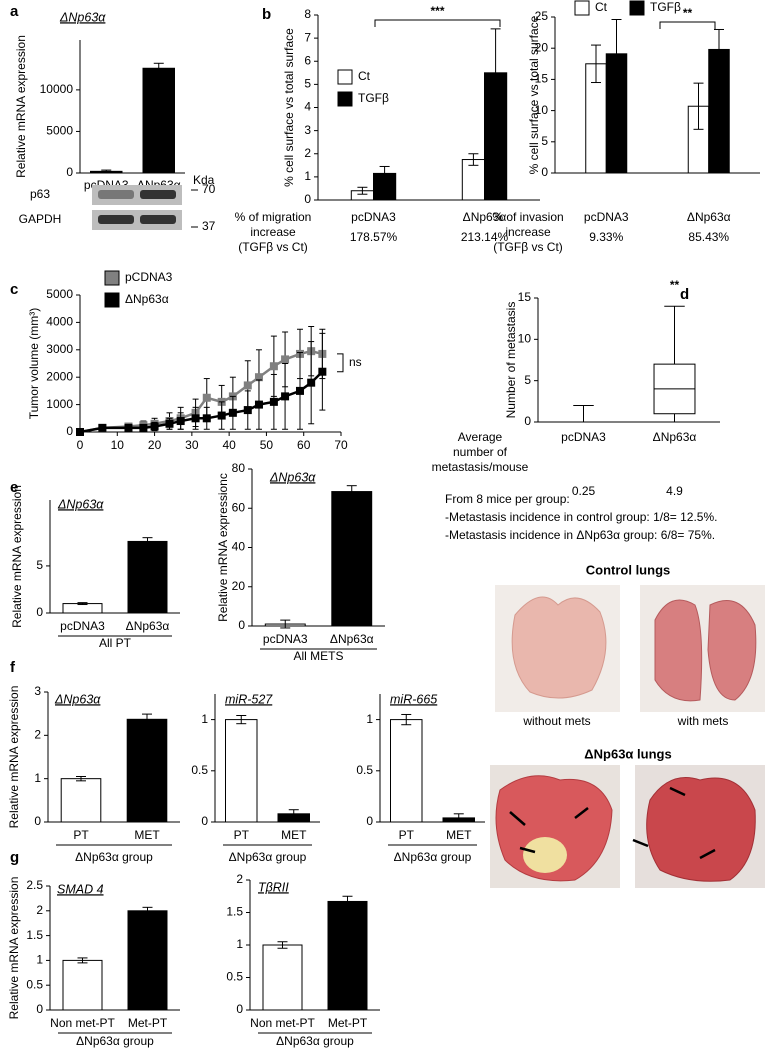  Describe the element at coordinates (40, 219) in the screenshot. I see `blot-row-label: GAPDH` at that location.